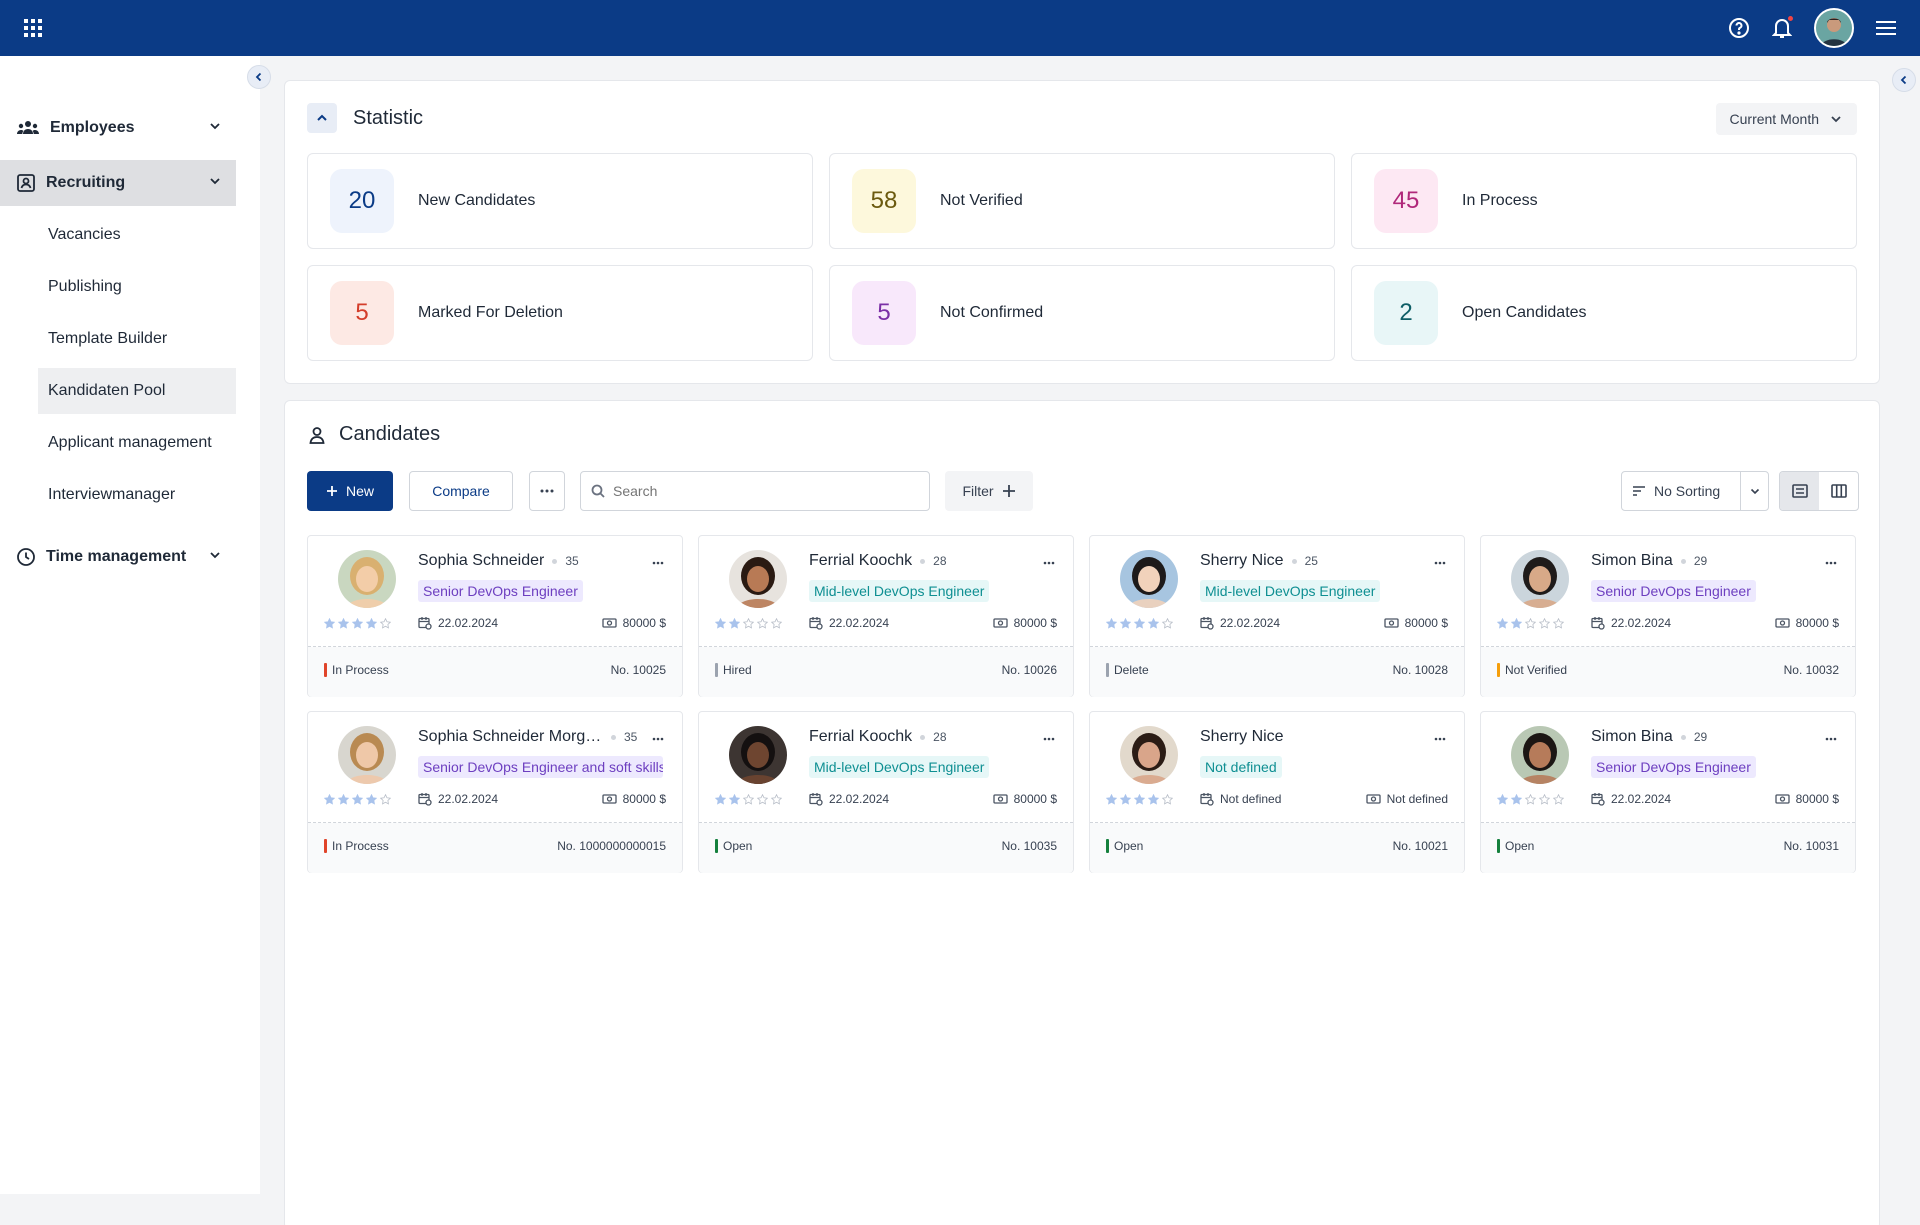  What do you see at coordinates (1754, 491) in the screenshot?
I see `sort-dropdown-button` at bounding box center [1754, 491].